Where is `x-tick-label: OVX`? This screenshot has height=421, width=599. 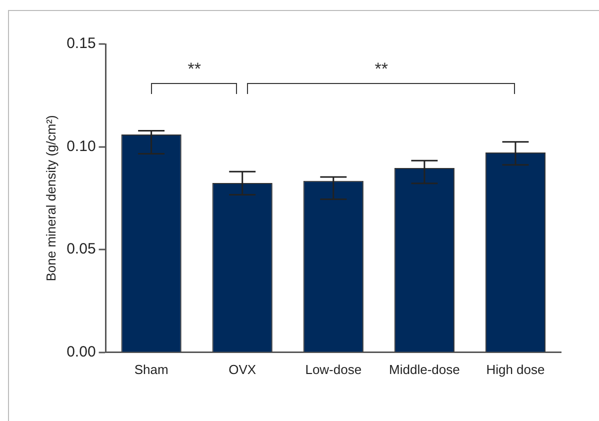 x-tick-label: OVX is located at coordinates (242, 369).